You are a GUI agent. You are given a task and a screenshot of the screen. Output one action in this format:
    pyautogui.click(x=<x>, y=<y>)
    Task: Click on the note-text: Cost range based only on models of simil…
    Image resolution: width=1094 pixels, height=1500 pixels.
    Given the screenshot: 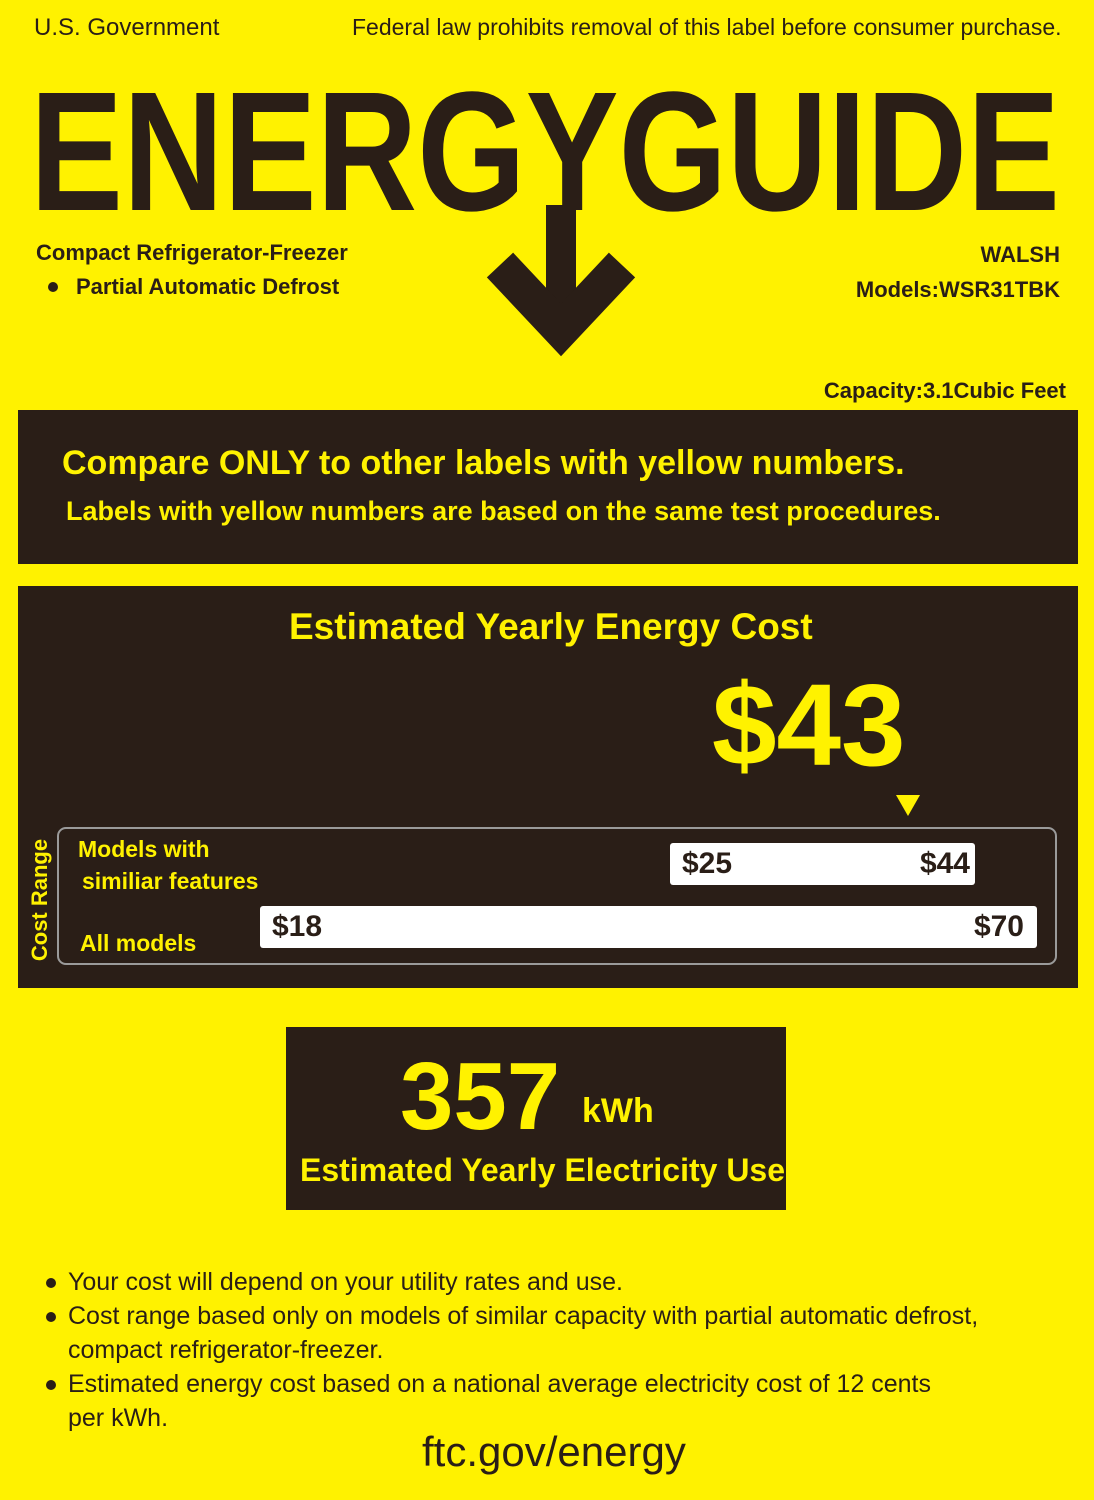 What is the action you would take?
    pyautogui.click(x=523, y=1333)
    